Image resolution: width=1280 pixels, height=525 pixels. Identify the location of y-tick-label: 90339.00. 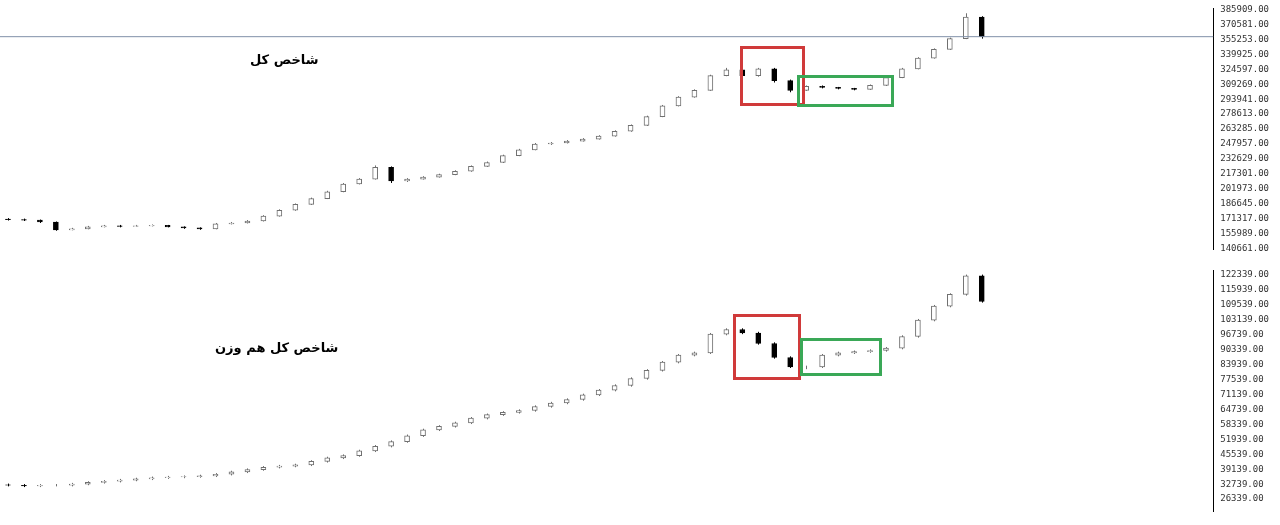
(1242, 349).